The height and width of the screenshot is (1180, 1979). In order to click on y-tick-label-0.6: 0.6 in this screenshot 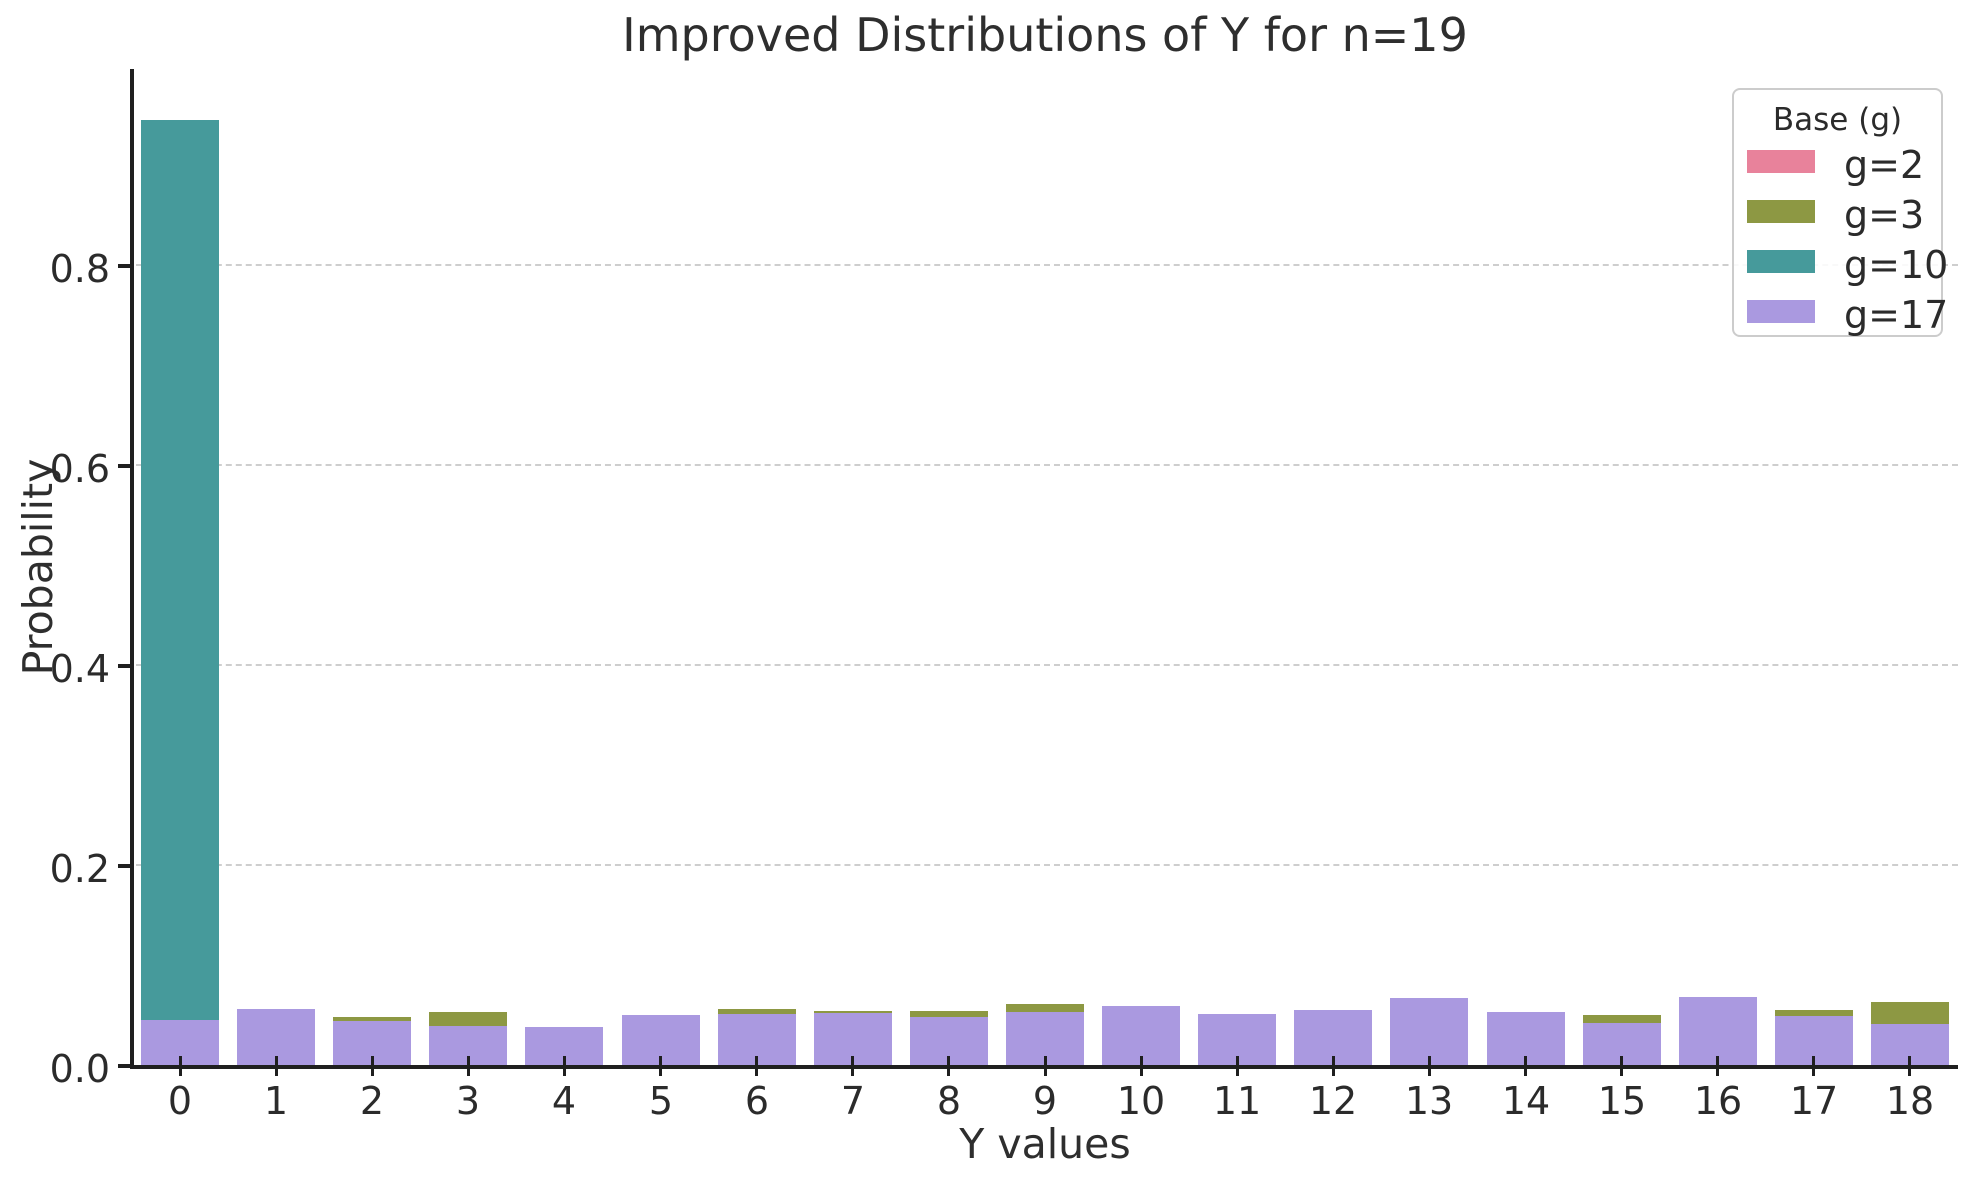, I will do `click(79, 469)`.